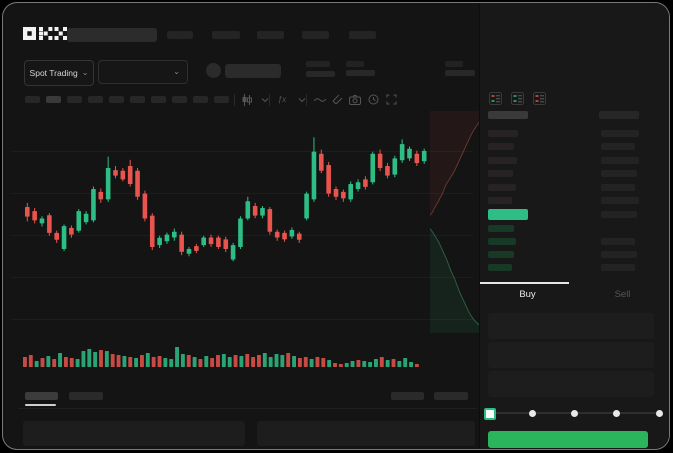 The image size is (673, 453). What do you see at coordinates (508, 115) in the screenshot?
I see `ob-header-price` at bounding box center [508, 115].